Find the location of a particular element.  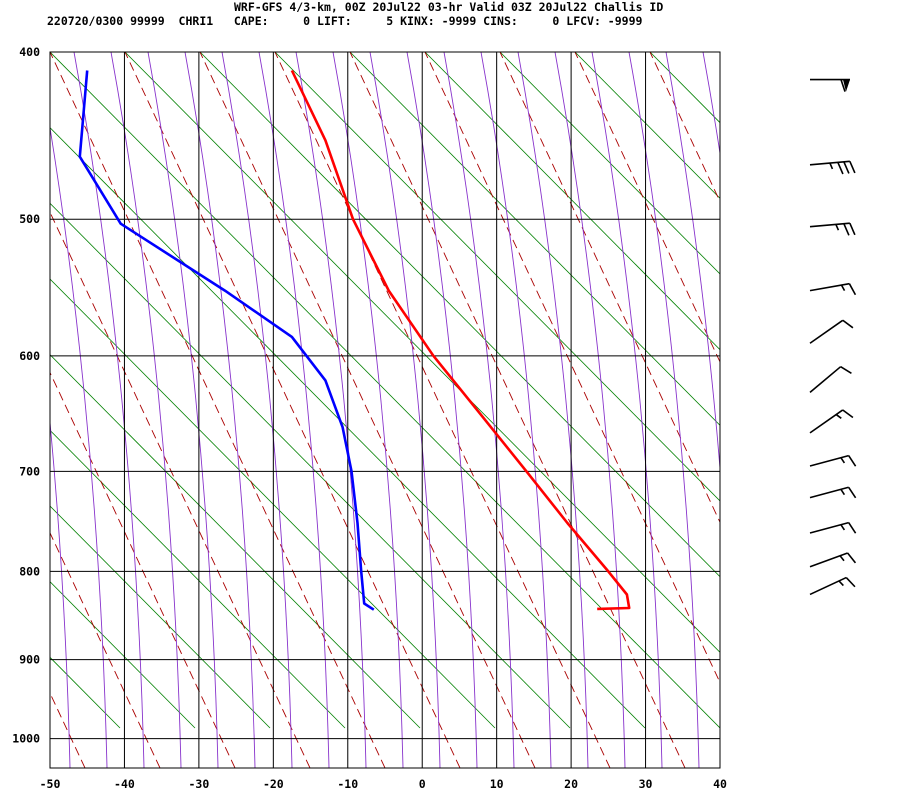

x-axis-labels: -50 -40 -30 -20 -10 0 10 20 30 40 is located at coordinates (383, 784).